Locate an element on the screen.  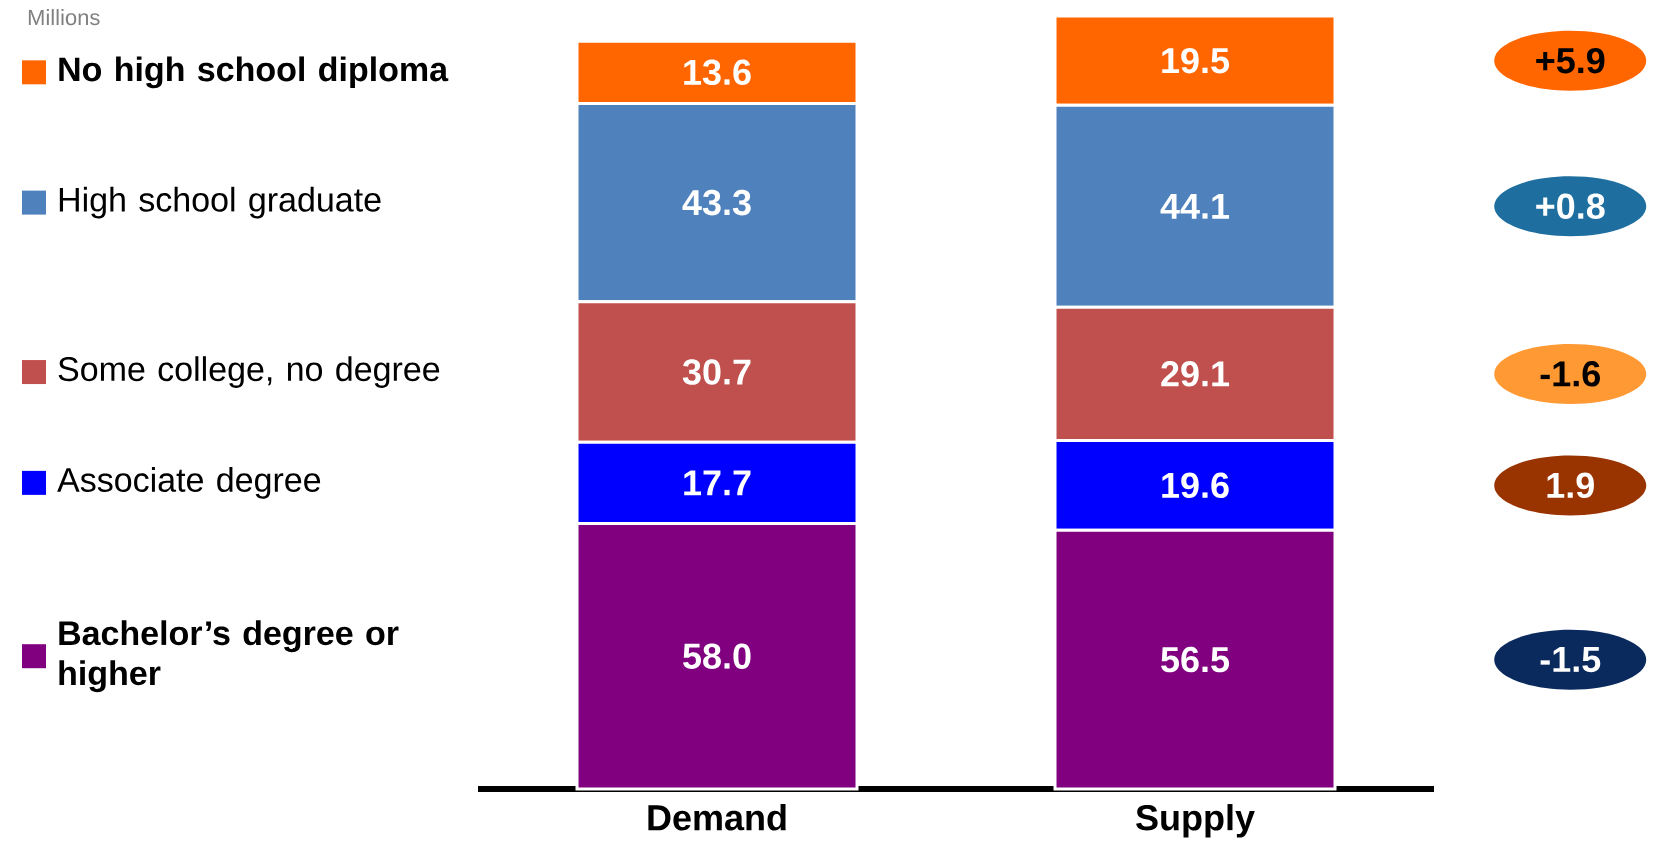
data-label: 43.3 is located at coordinates (716, 202).